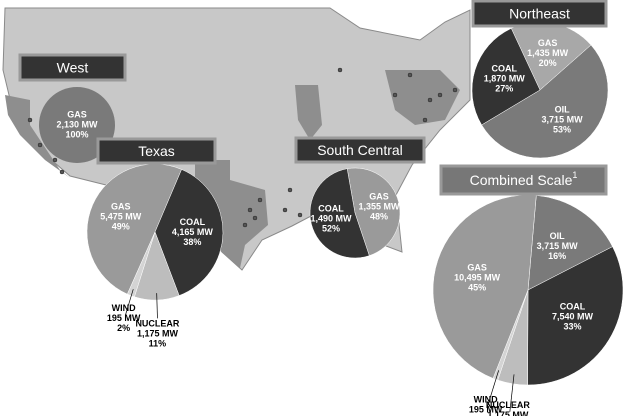  What do you see at coordinates (422, 97) in the screenshot?
I see `east-states` at bounding box center [422, 97].